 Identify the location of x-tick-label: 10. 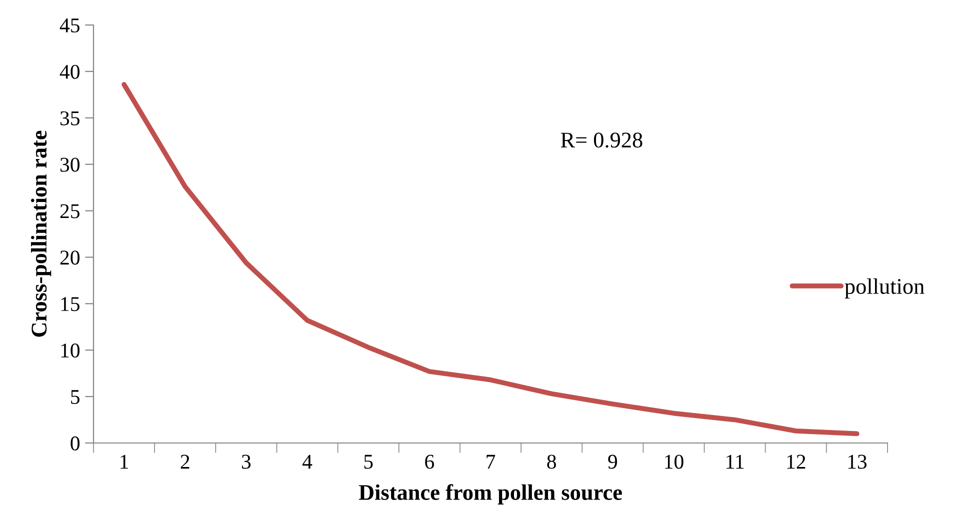
(674, 461).